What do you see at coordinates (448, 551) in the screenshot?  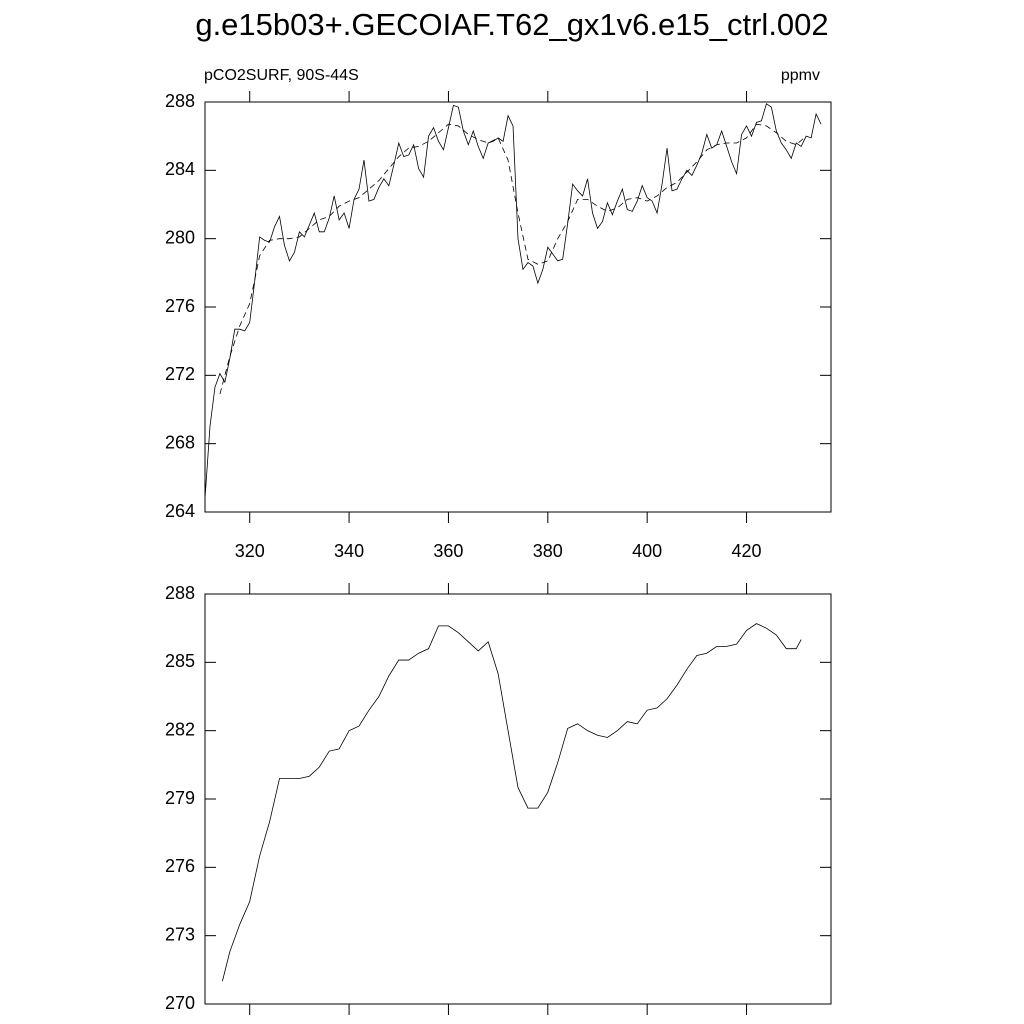 I see `x-tick-label: 360` at bounding box center [448, 551].